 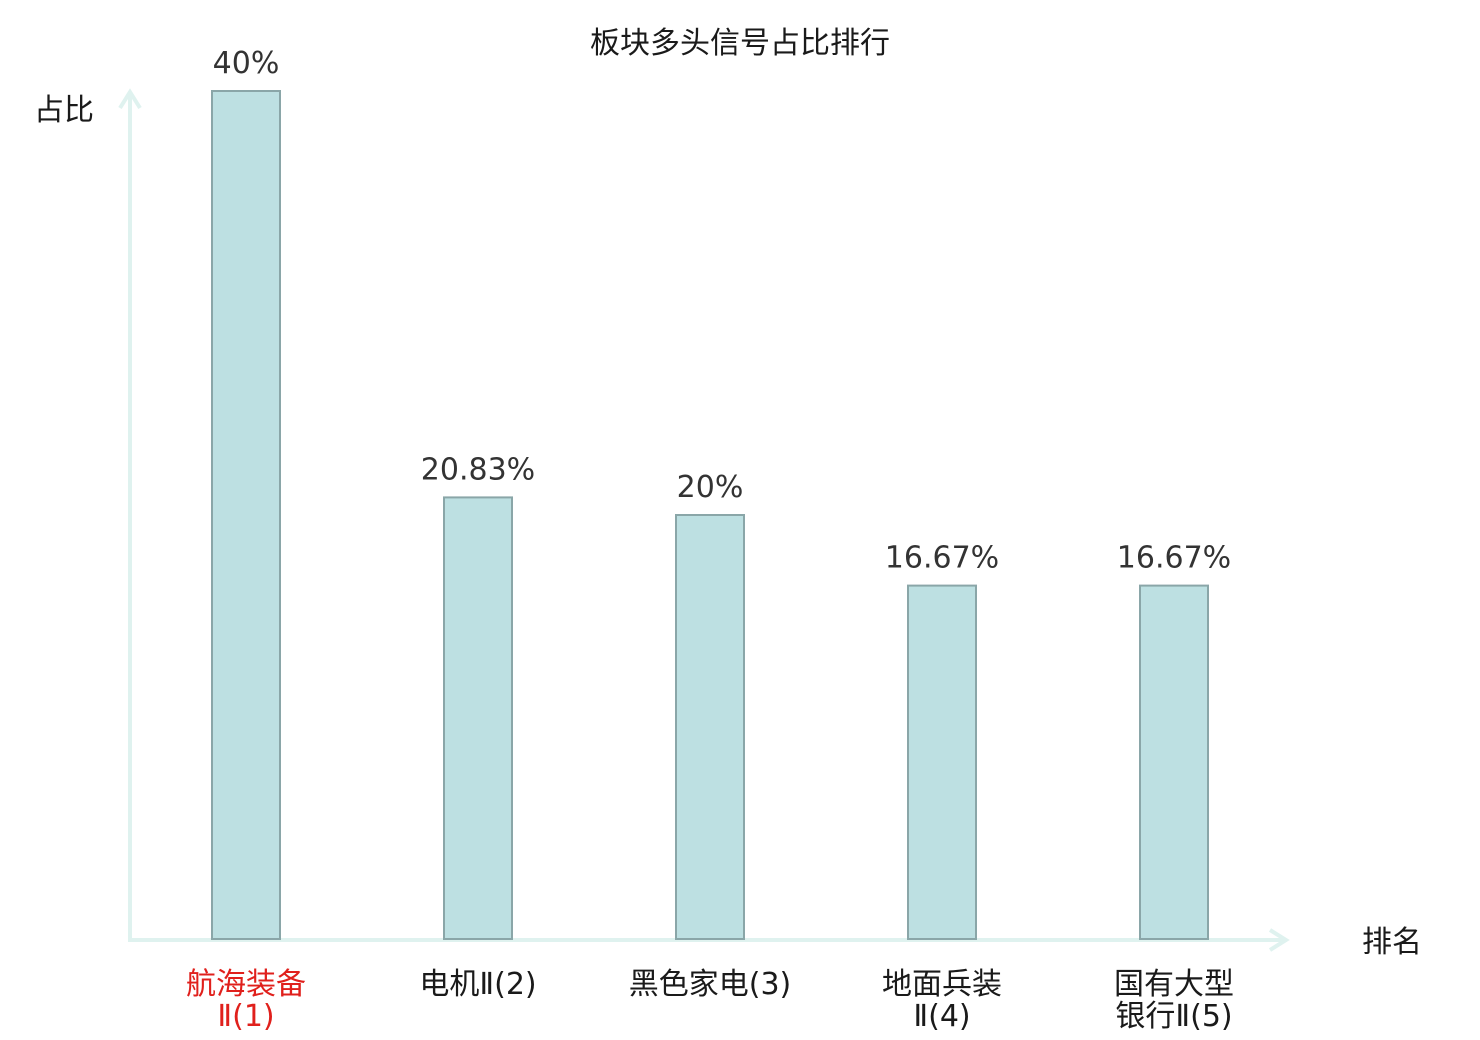 I want to click on value-label-4: 16.67%, so click(x=942, y=558).